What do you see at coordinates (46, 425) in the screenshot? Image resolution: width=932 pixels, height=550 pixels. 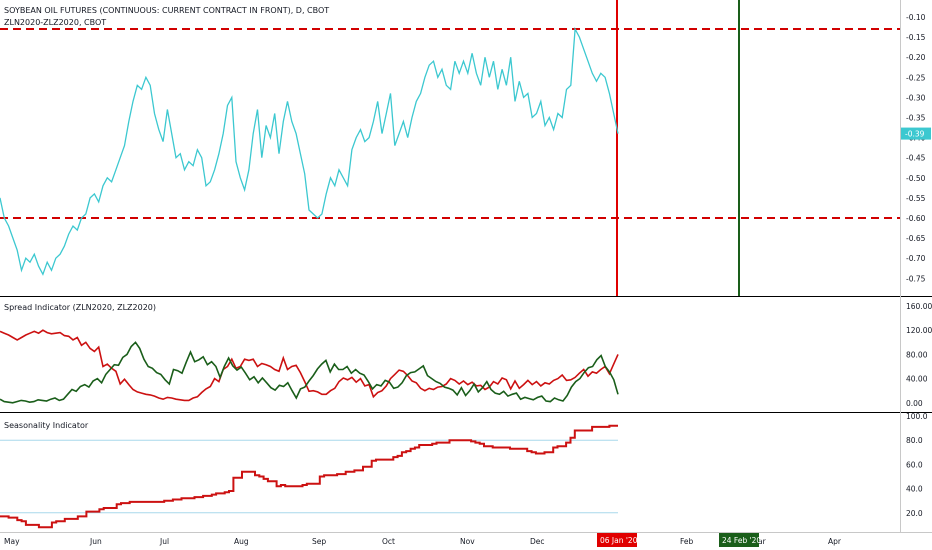 I see `seasonality-indicator-title: Seasonality Indicator` at bounding box center [46, 425].